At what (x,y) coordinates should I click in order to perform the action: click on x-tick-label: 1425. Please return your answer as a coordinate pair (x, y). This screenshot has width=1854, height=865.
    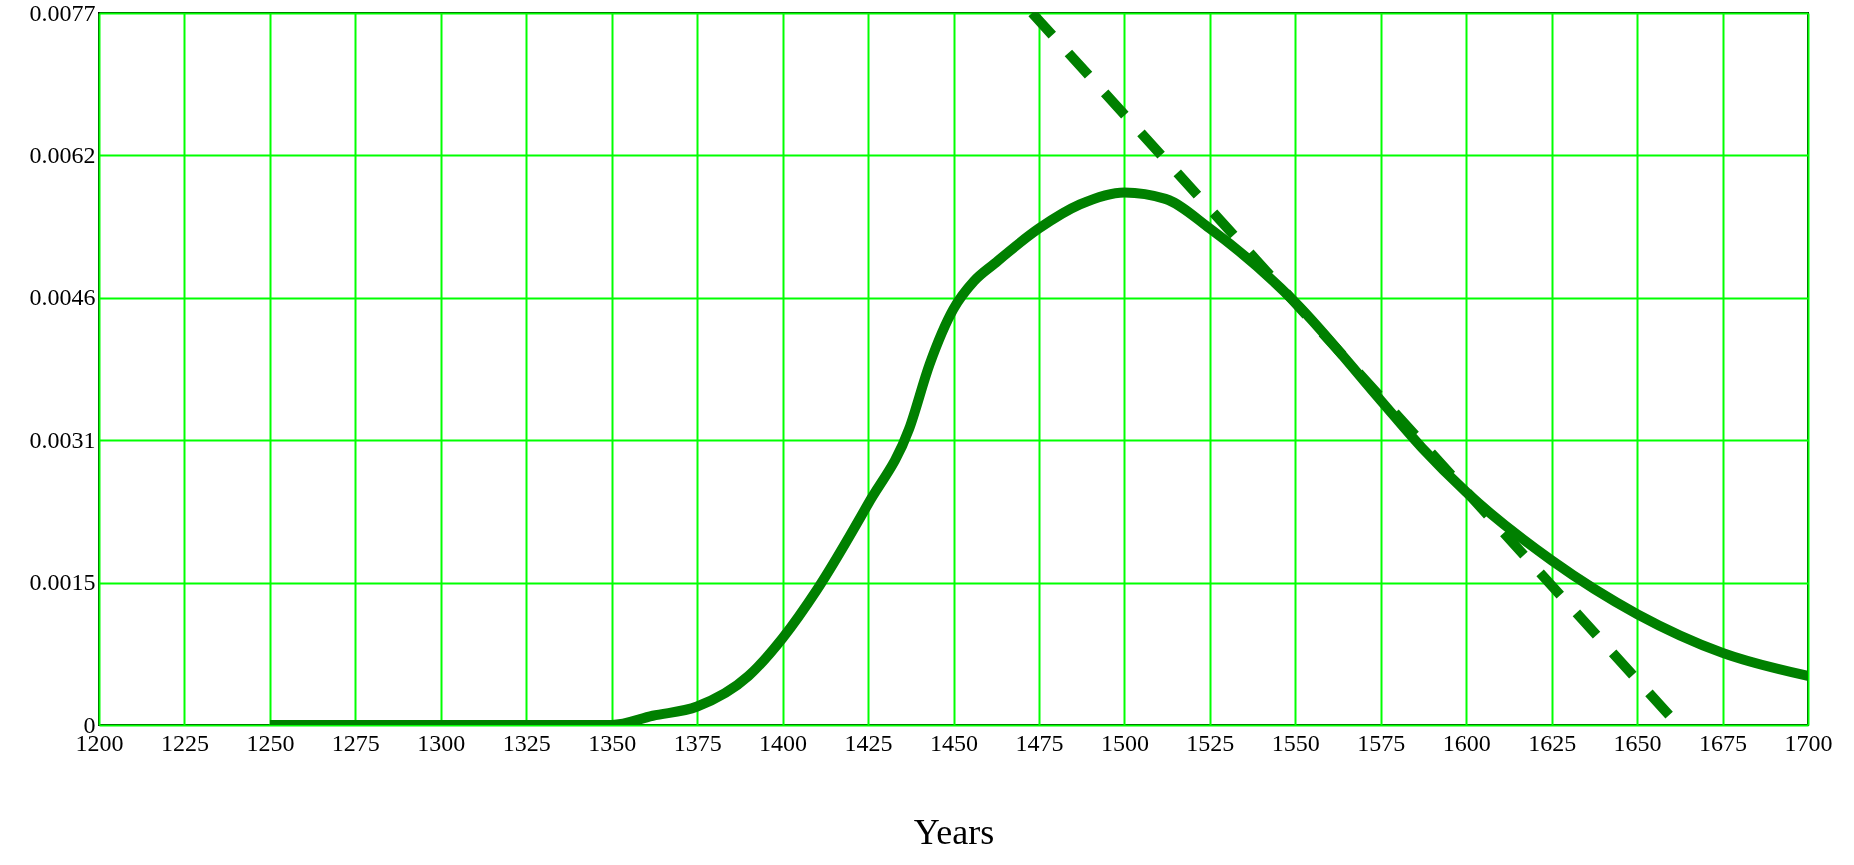
    Looking at the image, I should click on (868, 742).